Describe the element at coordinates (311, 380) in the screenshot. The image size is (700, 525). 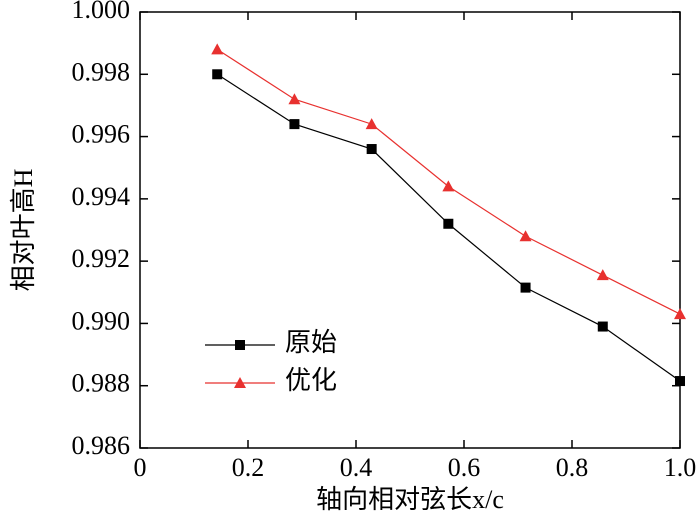
I see `legend-label: 优化` at that location.